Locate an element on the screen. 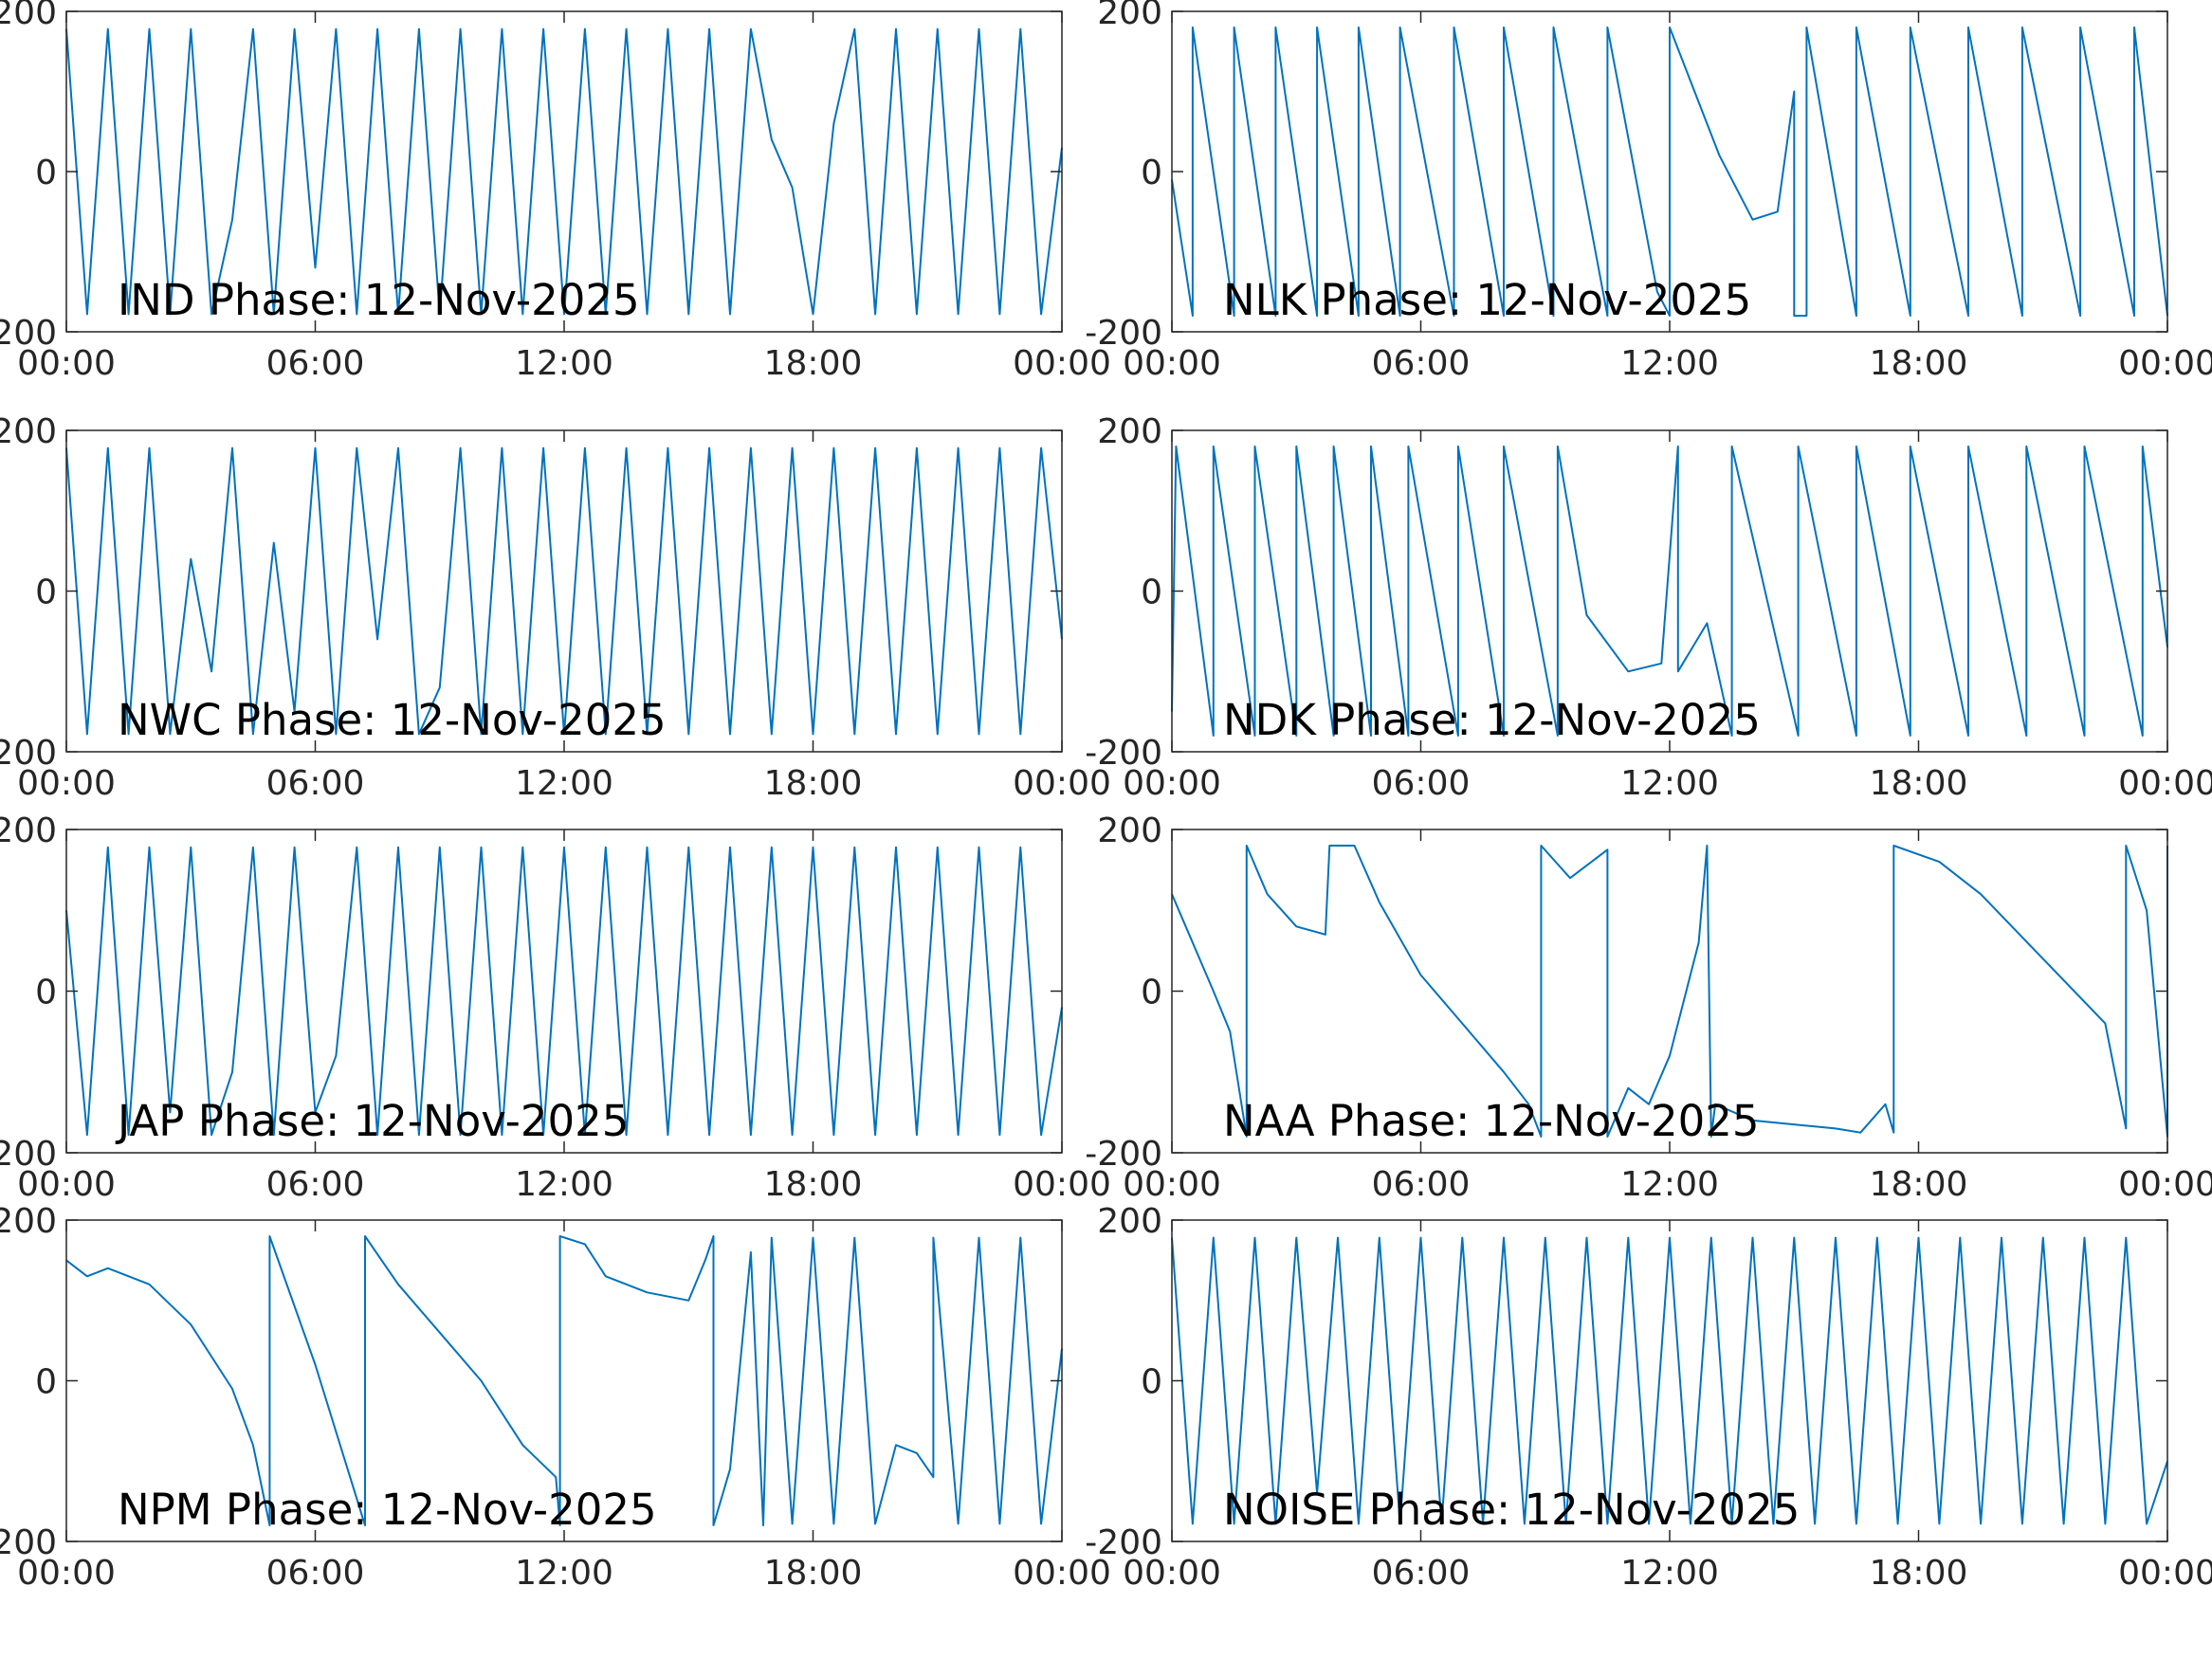 This screenshot has width=2212, height=1659. annotation: IND Phase: 12-Nov-2025 is located at coordinates (379, 300).